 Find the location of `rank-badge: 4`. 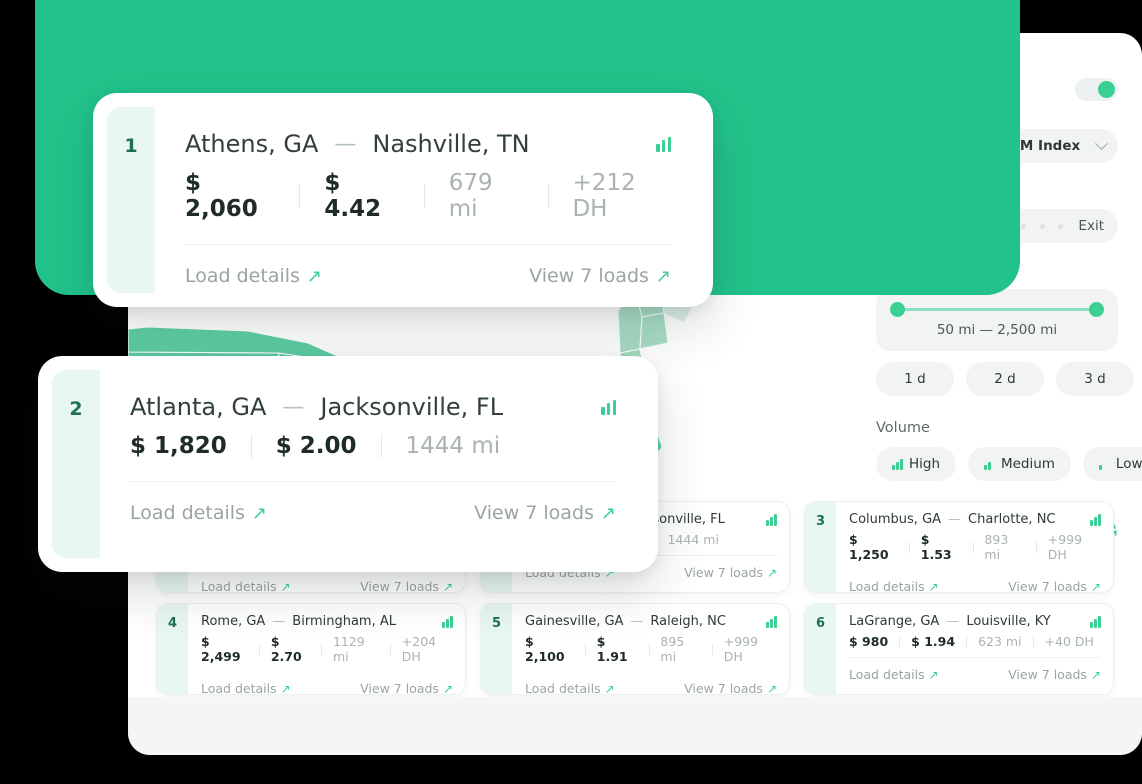

rank-badge: 4 is located at coordinates (172, 649).